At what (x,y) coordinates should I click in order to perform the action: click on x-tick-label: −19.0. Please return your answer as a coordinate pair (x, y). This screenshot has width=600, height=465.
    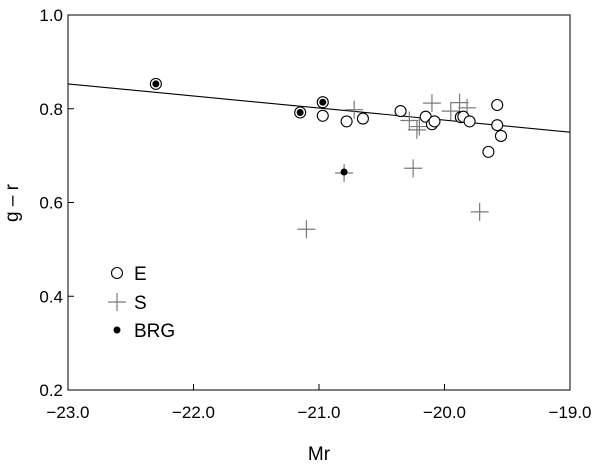
    Looking at the image, I should click on (569, 412).